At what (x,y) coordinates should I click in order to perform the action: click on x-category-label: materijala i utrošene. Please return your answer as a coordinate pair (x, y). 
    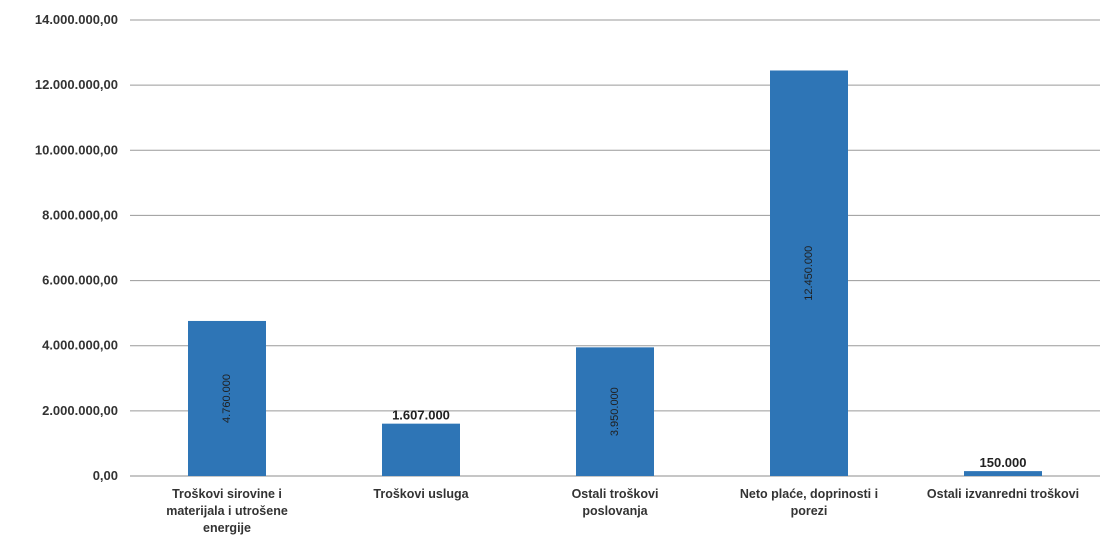
    Looking at the image, I should click on (227, 511).